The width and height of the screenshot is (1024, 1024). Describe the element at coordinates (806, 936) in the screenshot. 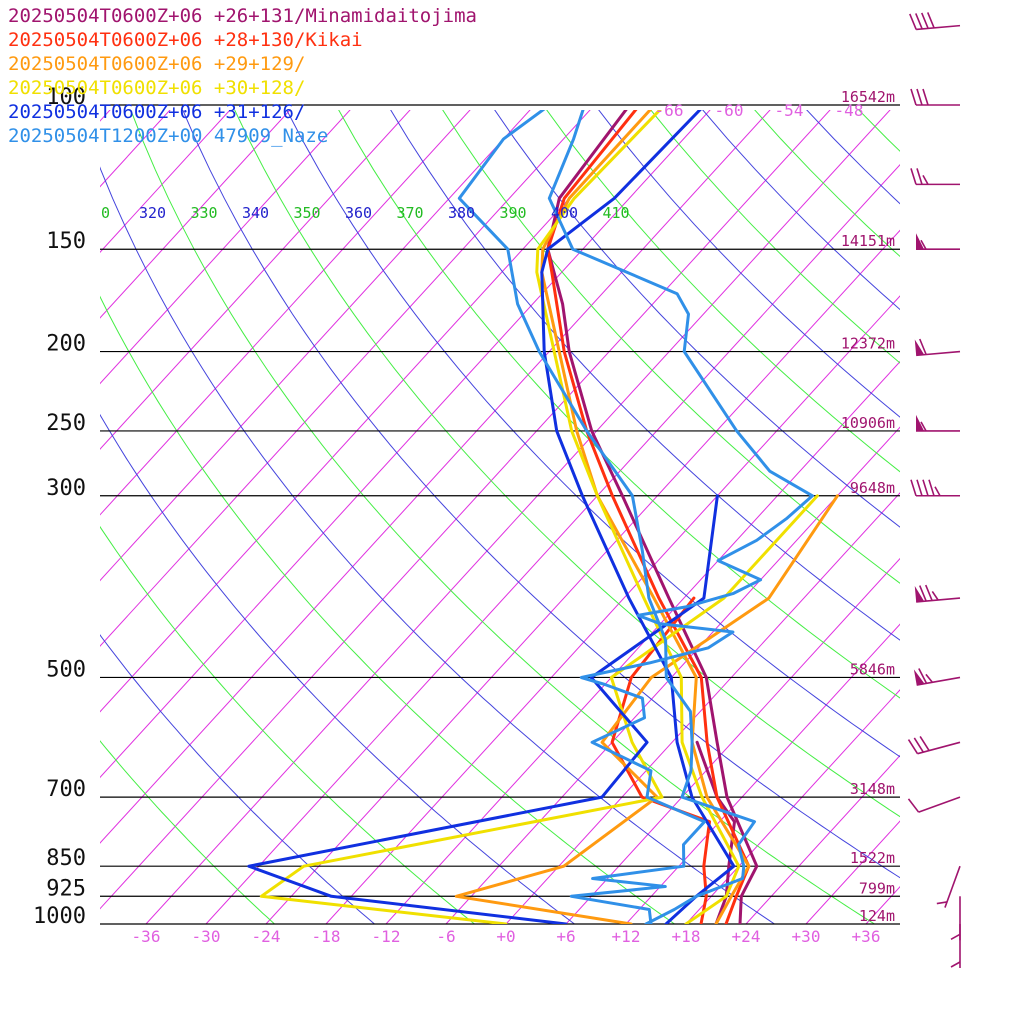

I see `x-tick-label: +30` at that location.